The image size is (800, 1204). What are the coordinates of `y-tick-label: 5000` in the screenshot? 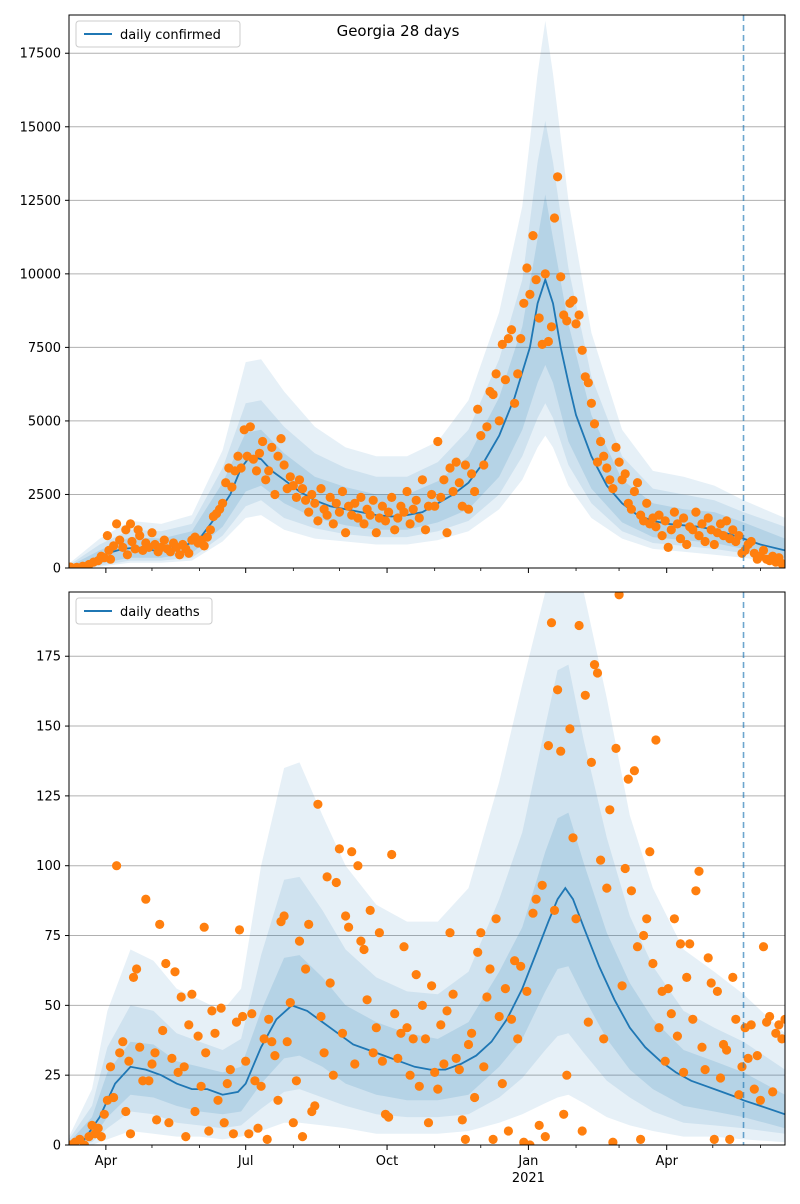 It's located at (44, 421).